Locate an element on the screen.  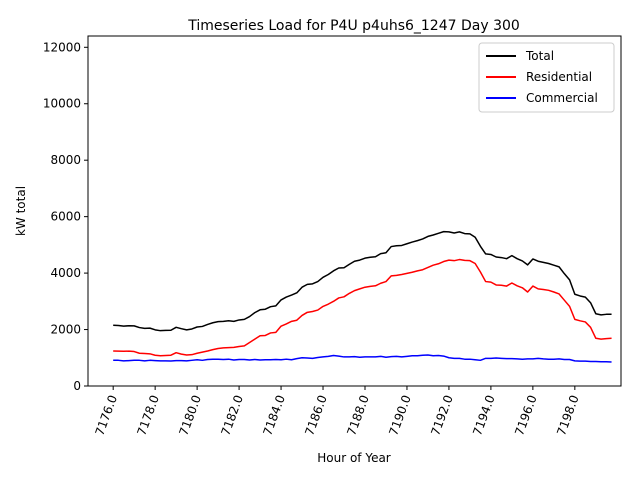
legend-box is located at coordinates (546, 77).